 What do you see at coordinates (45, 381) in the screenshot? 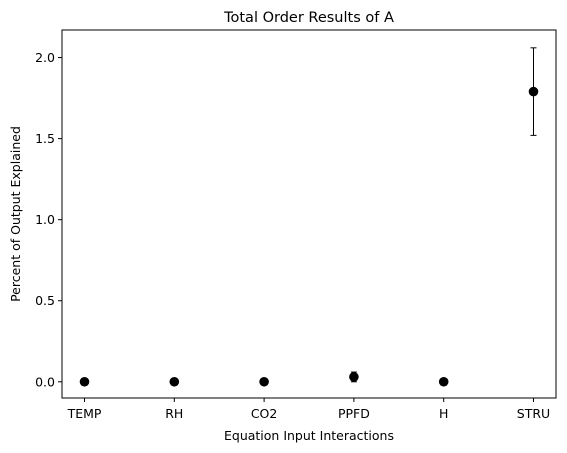
I see `y-tick-label: 0.0` at bounding box center [45, 381].